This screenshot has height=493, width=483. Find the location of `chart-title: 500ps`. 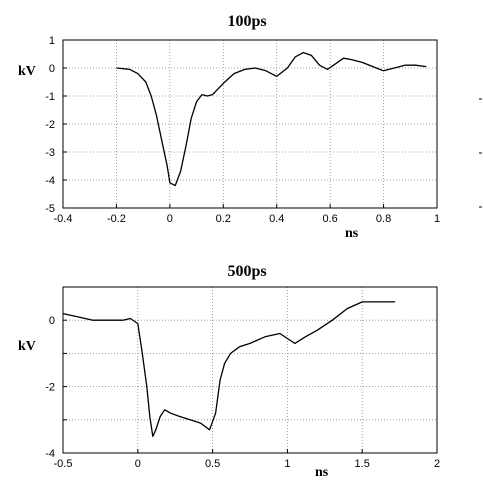

chart-title: 500ps is located at coordinates (246, 271).